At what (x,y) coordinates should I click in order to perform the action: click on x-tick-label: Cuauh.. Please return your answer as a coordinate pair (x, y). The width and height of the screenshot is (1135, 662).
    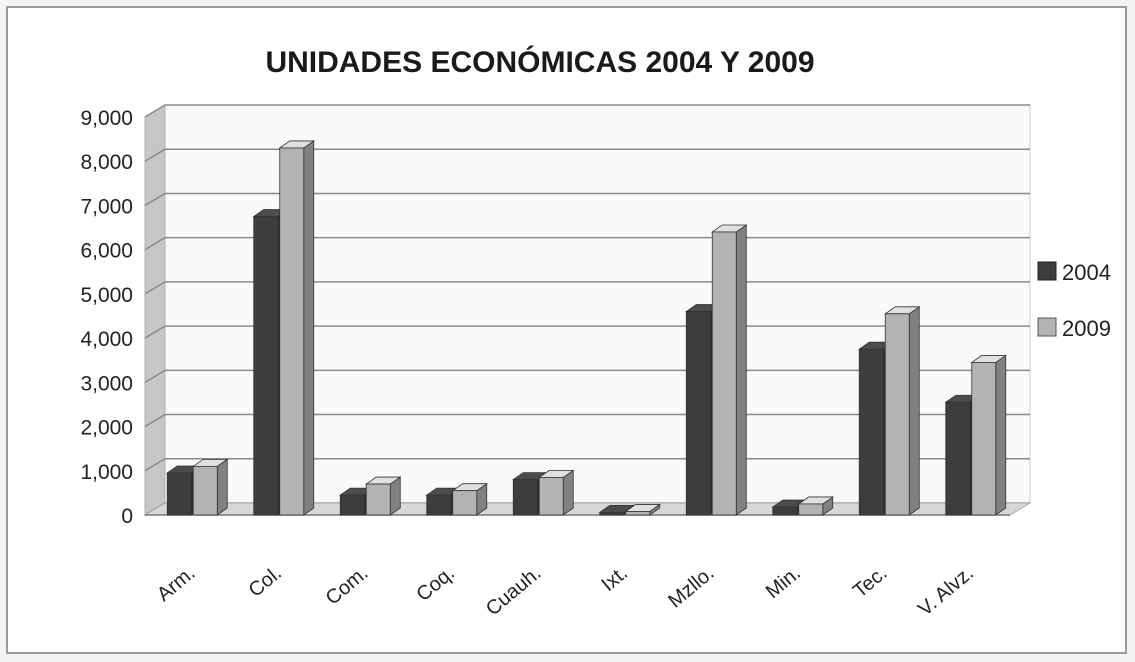
    Looking at the image, I should click on (514, 591).